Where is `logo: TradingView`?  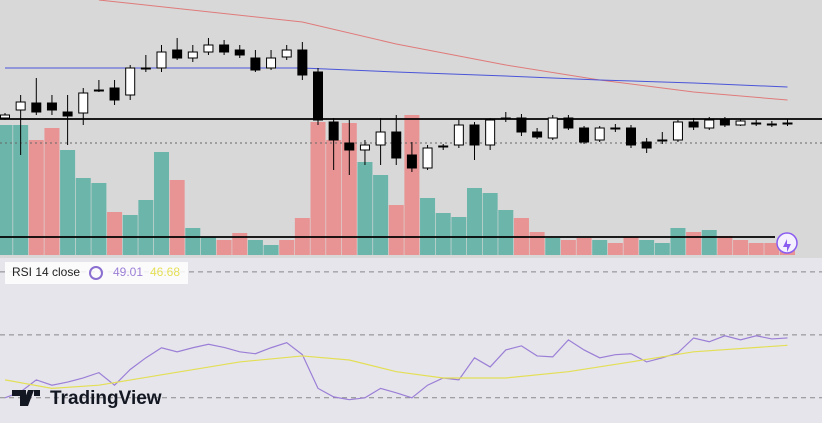
logo: TradingView is located at coordinates (87, 398).